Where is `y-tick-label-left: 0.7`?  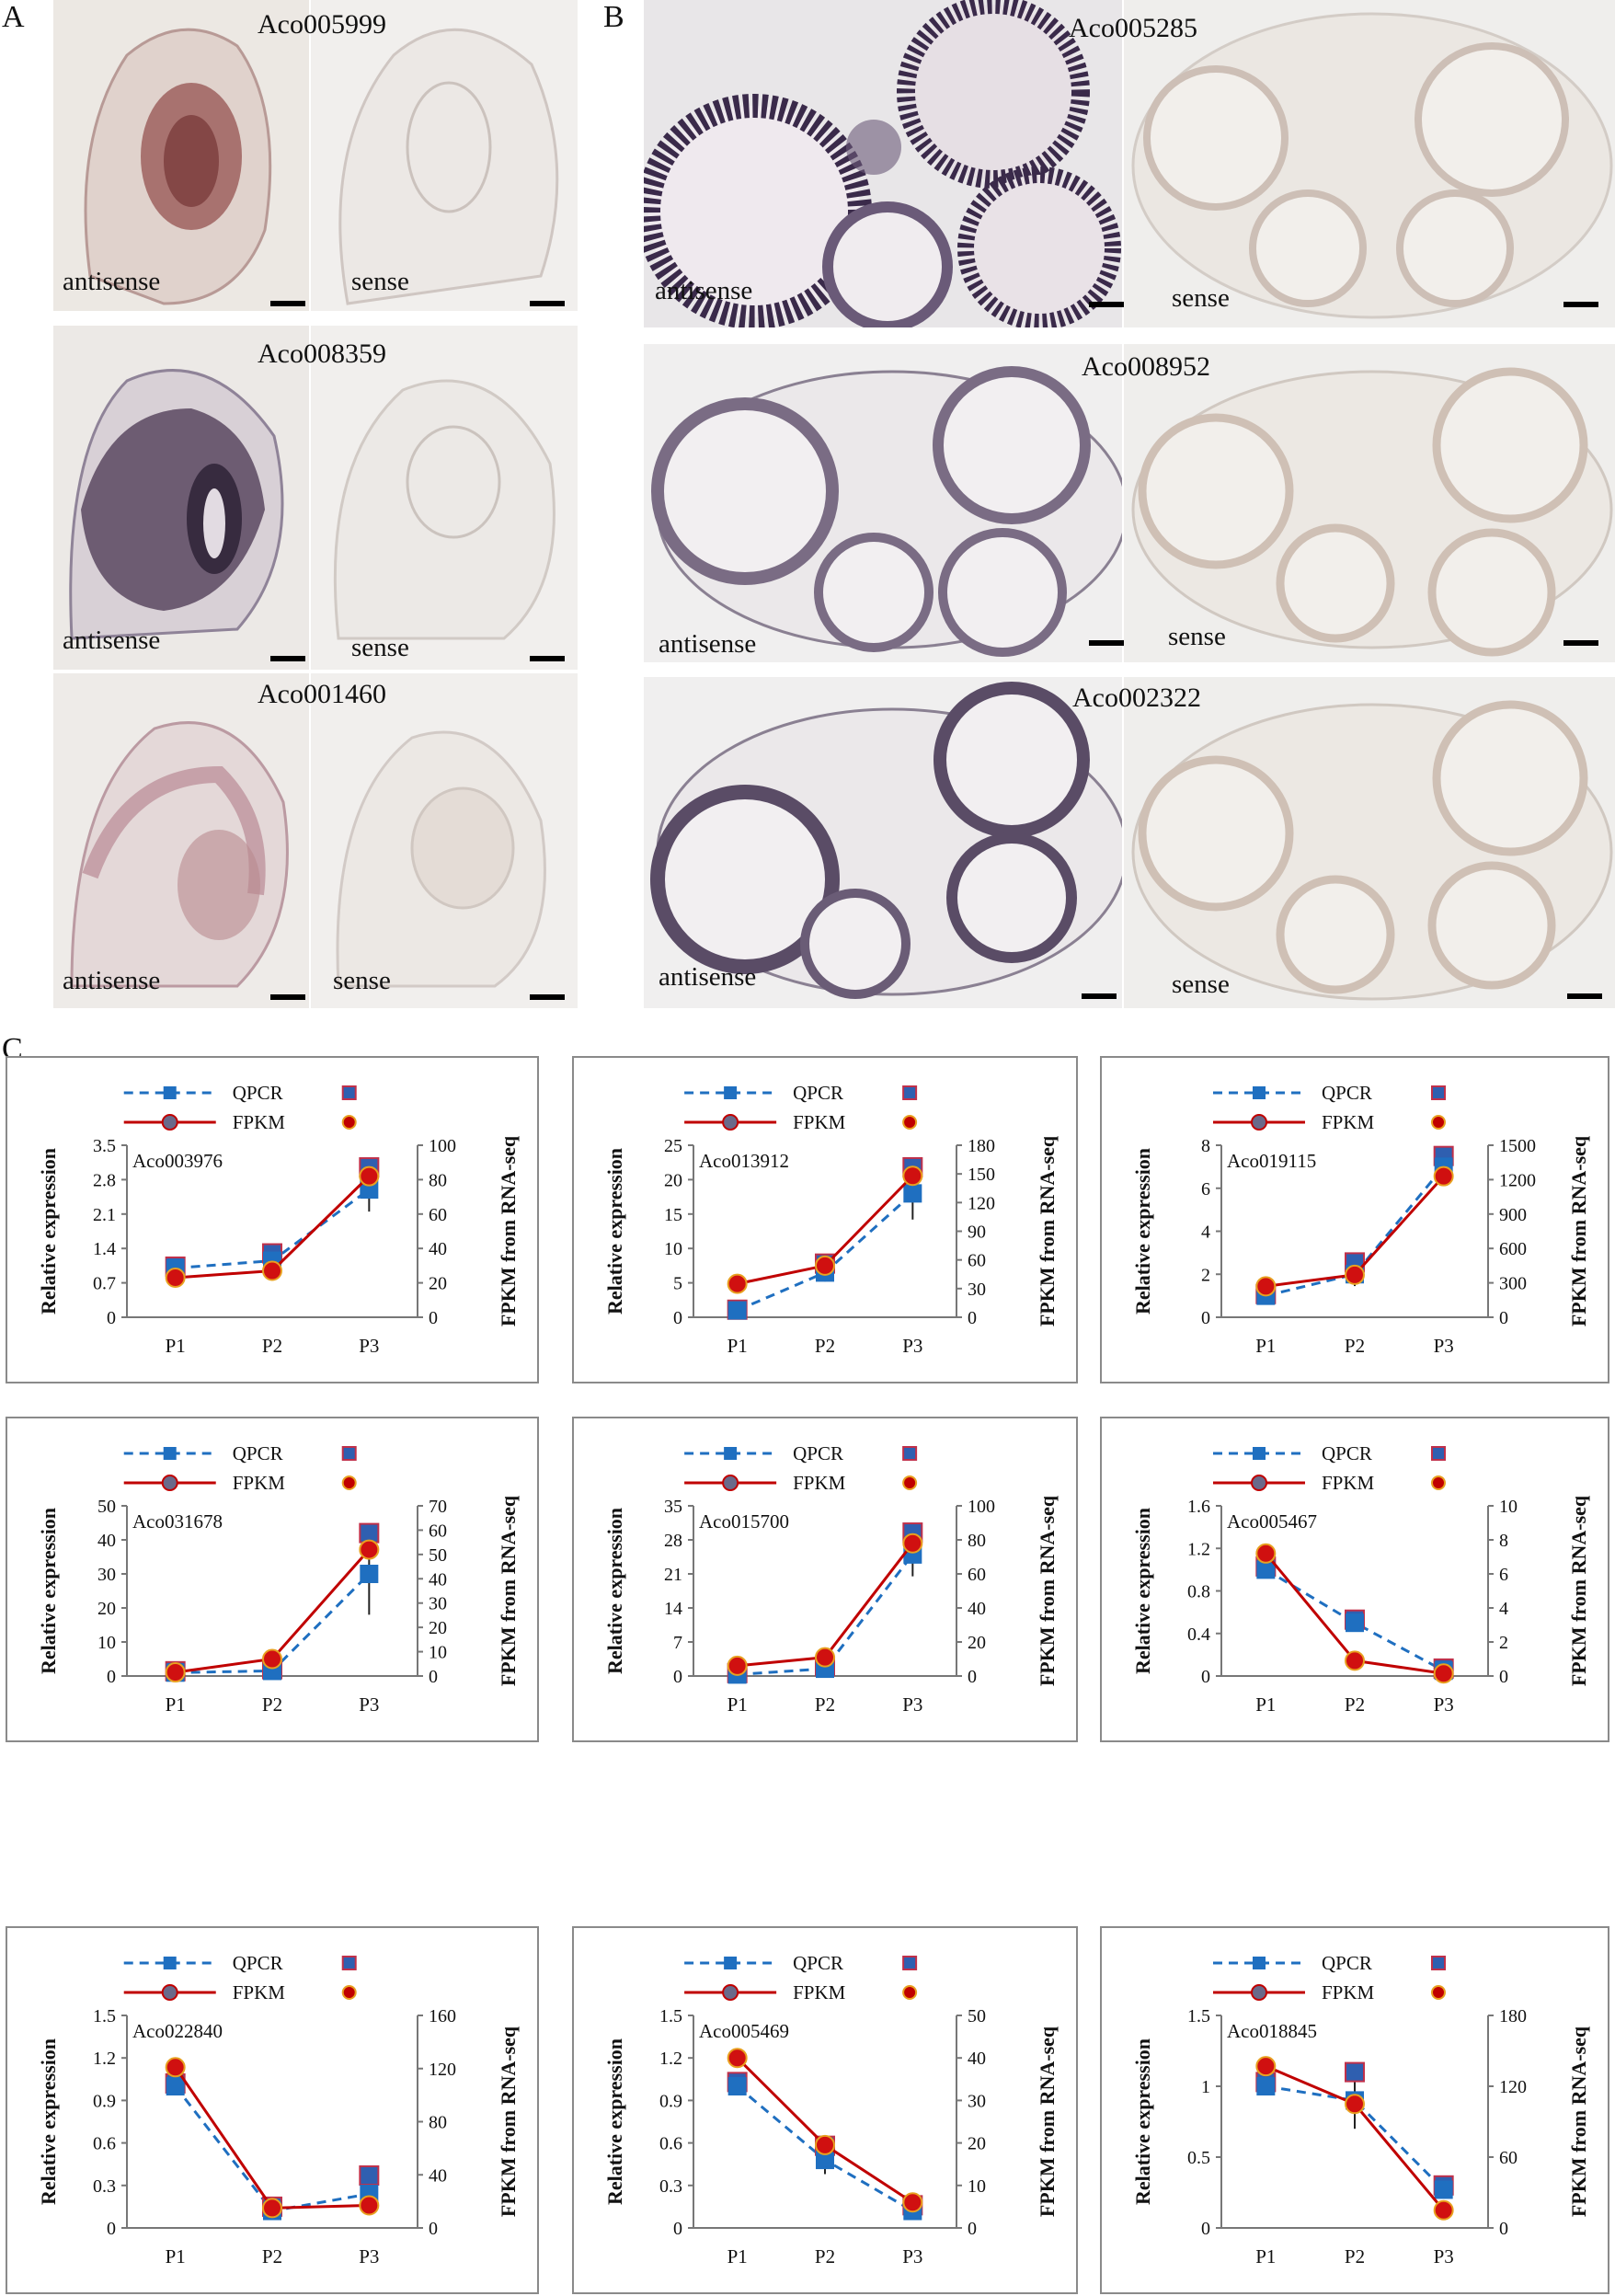 y-tick-label-left: 0.7 is located at coordinates (104, 1284).